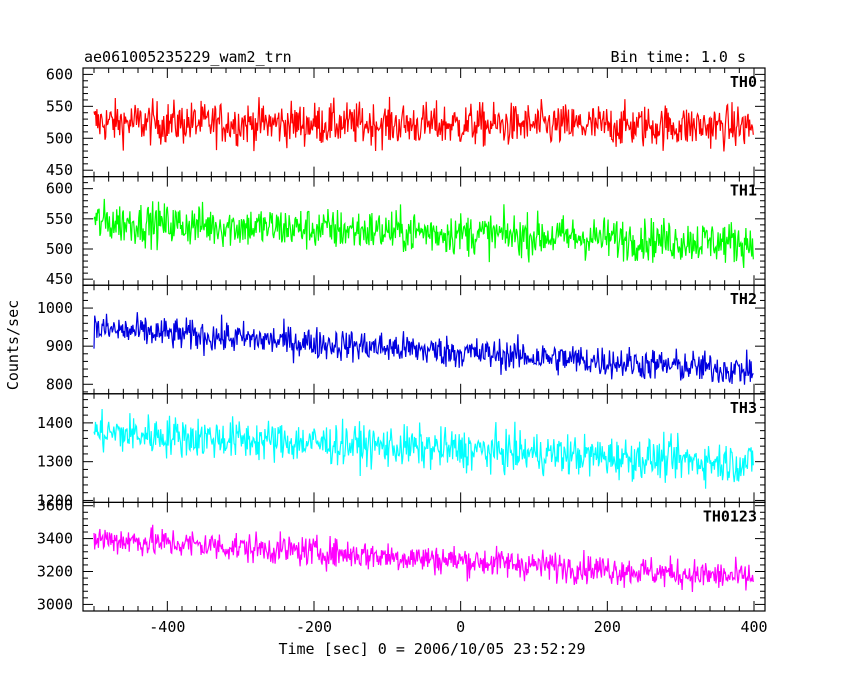 Image resolution: width=850 pixels, height=680 pixels. What do you see at coordinates (314, 627) in the screenshot?
I see `x-tick-label: -200` at bounding box center [314, 627].